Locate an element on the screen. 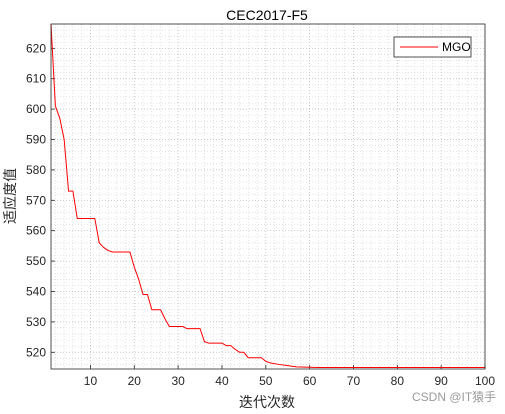  y-tick-label: 620 is located at coordinates (36, 48).